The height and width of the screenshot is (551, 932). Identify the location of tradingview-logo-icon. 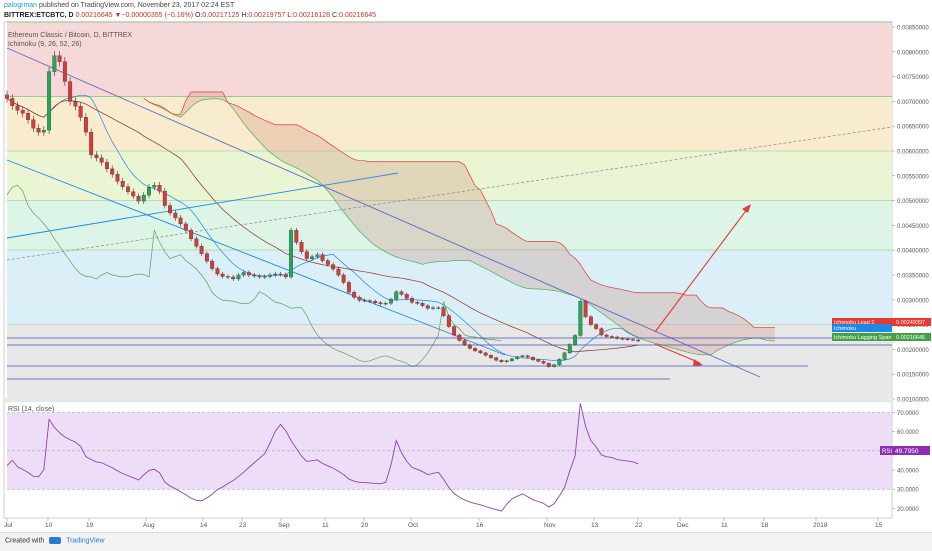
(55, 540).